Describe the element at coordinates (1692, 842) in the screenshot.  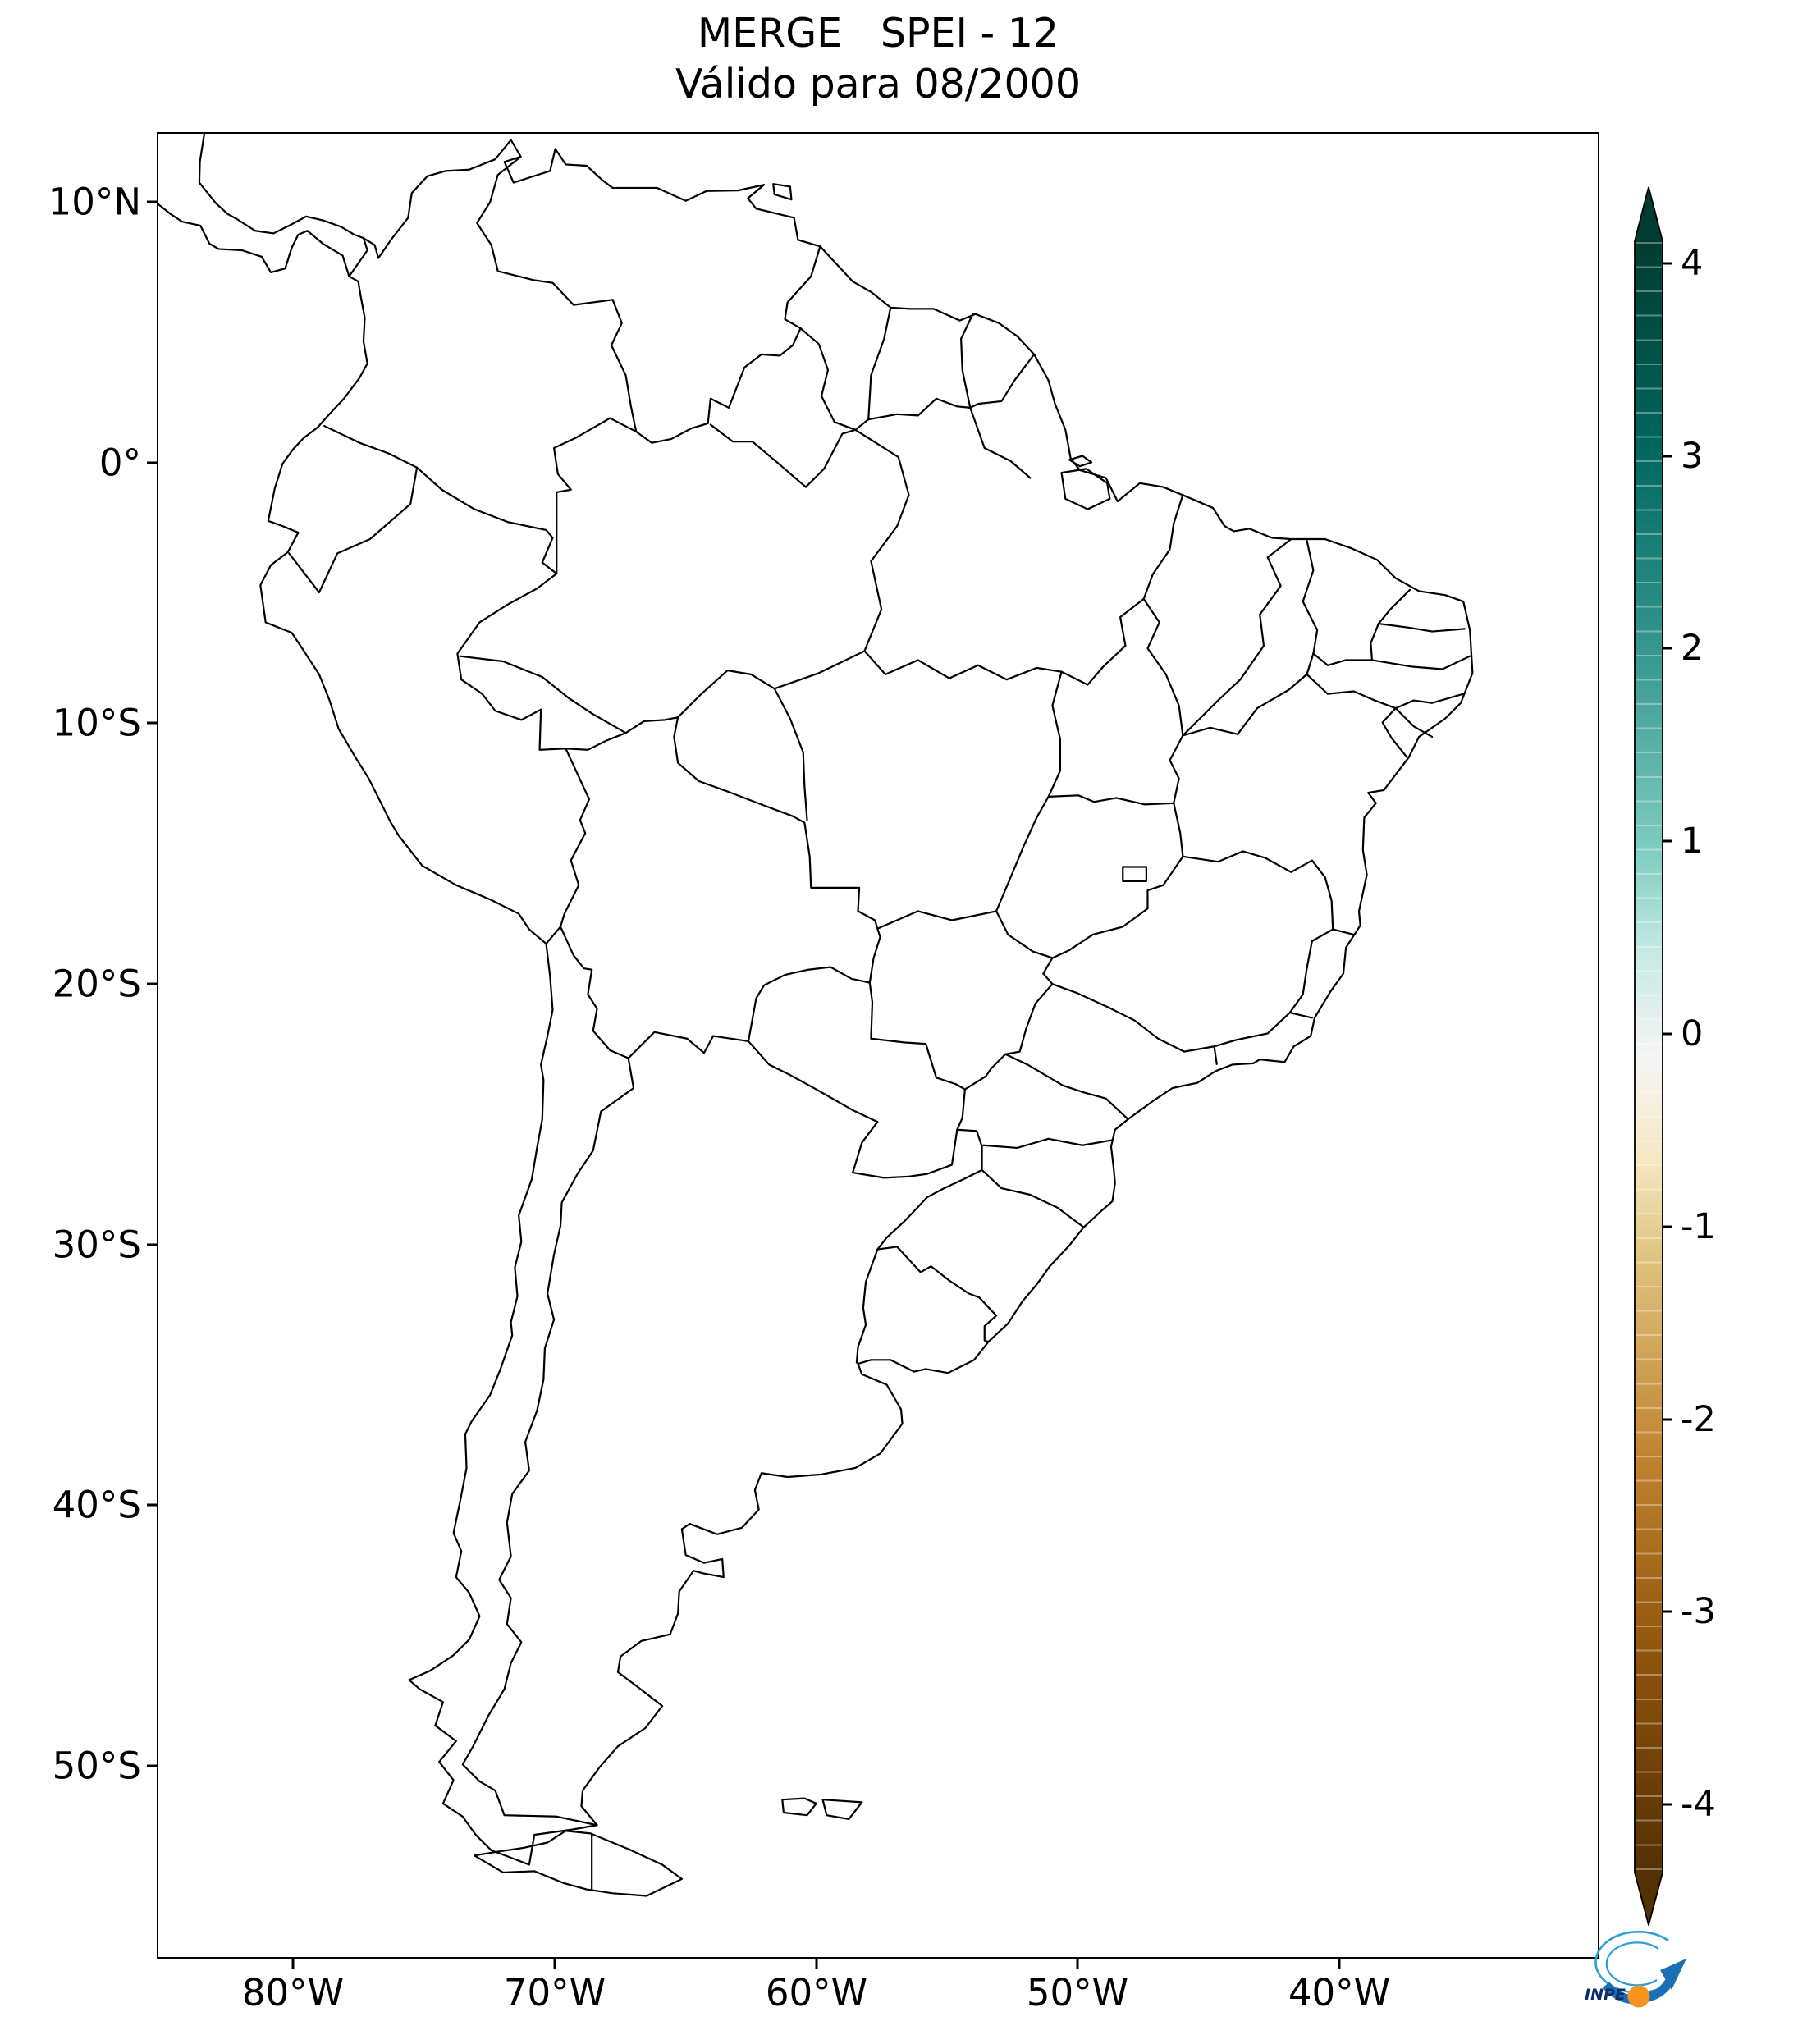
I see `colorbar-label-1: 1` at that location.